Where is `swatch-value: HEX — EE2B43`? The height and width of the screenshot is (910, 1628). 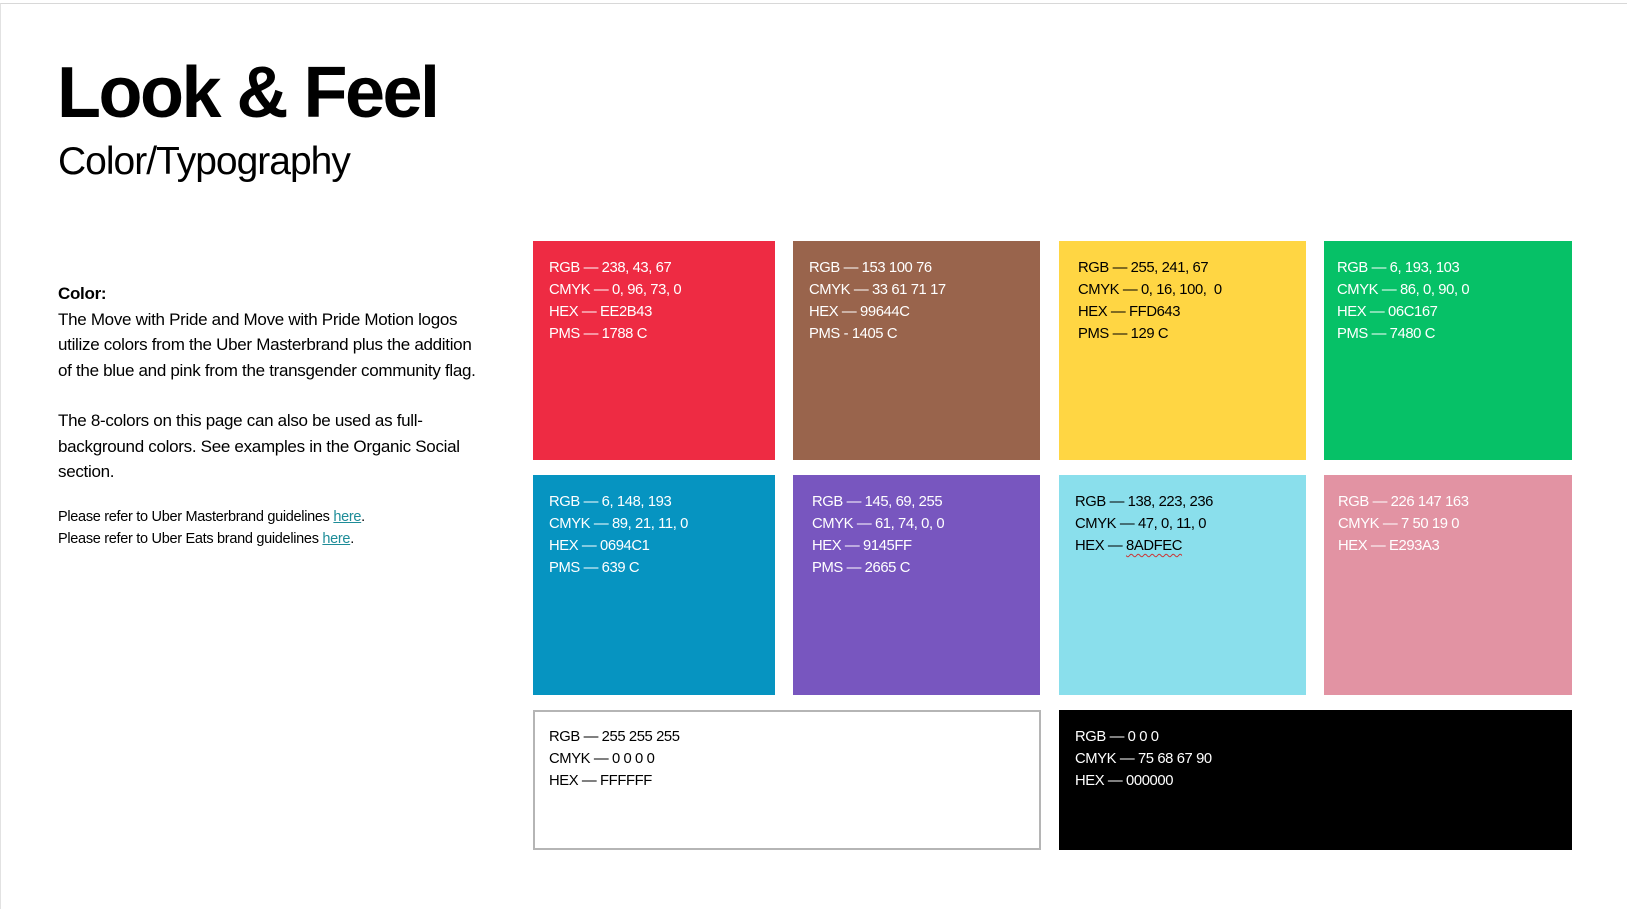 swatch-value: HEX — EE2B43 is located at coordinates (600, 312).